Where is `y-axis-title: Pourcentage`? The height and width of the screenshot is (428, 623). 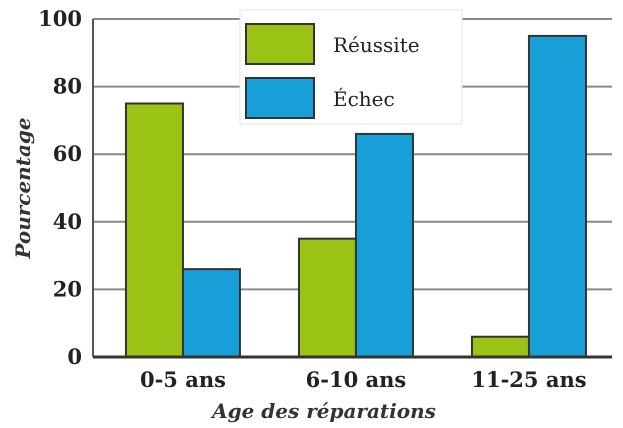 y-axis-title: Pourcentage is located at coordinates (23, 188).